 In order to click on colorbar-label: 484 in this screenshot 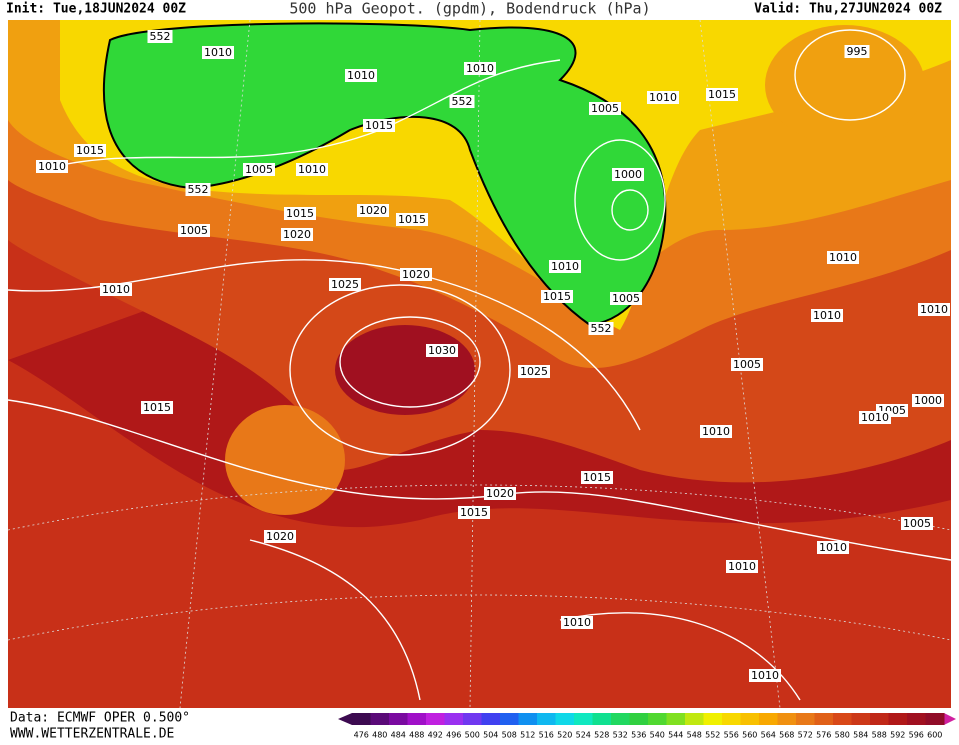, I will do `click(398, 735)`.